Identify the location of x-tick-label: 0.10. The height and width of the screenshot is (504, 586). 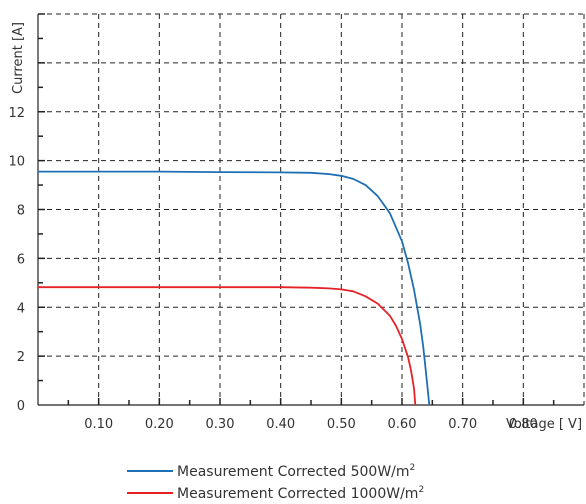
(98, 424).